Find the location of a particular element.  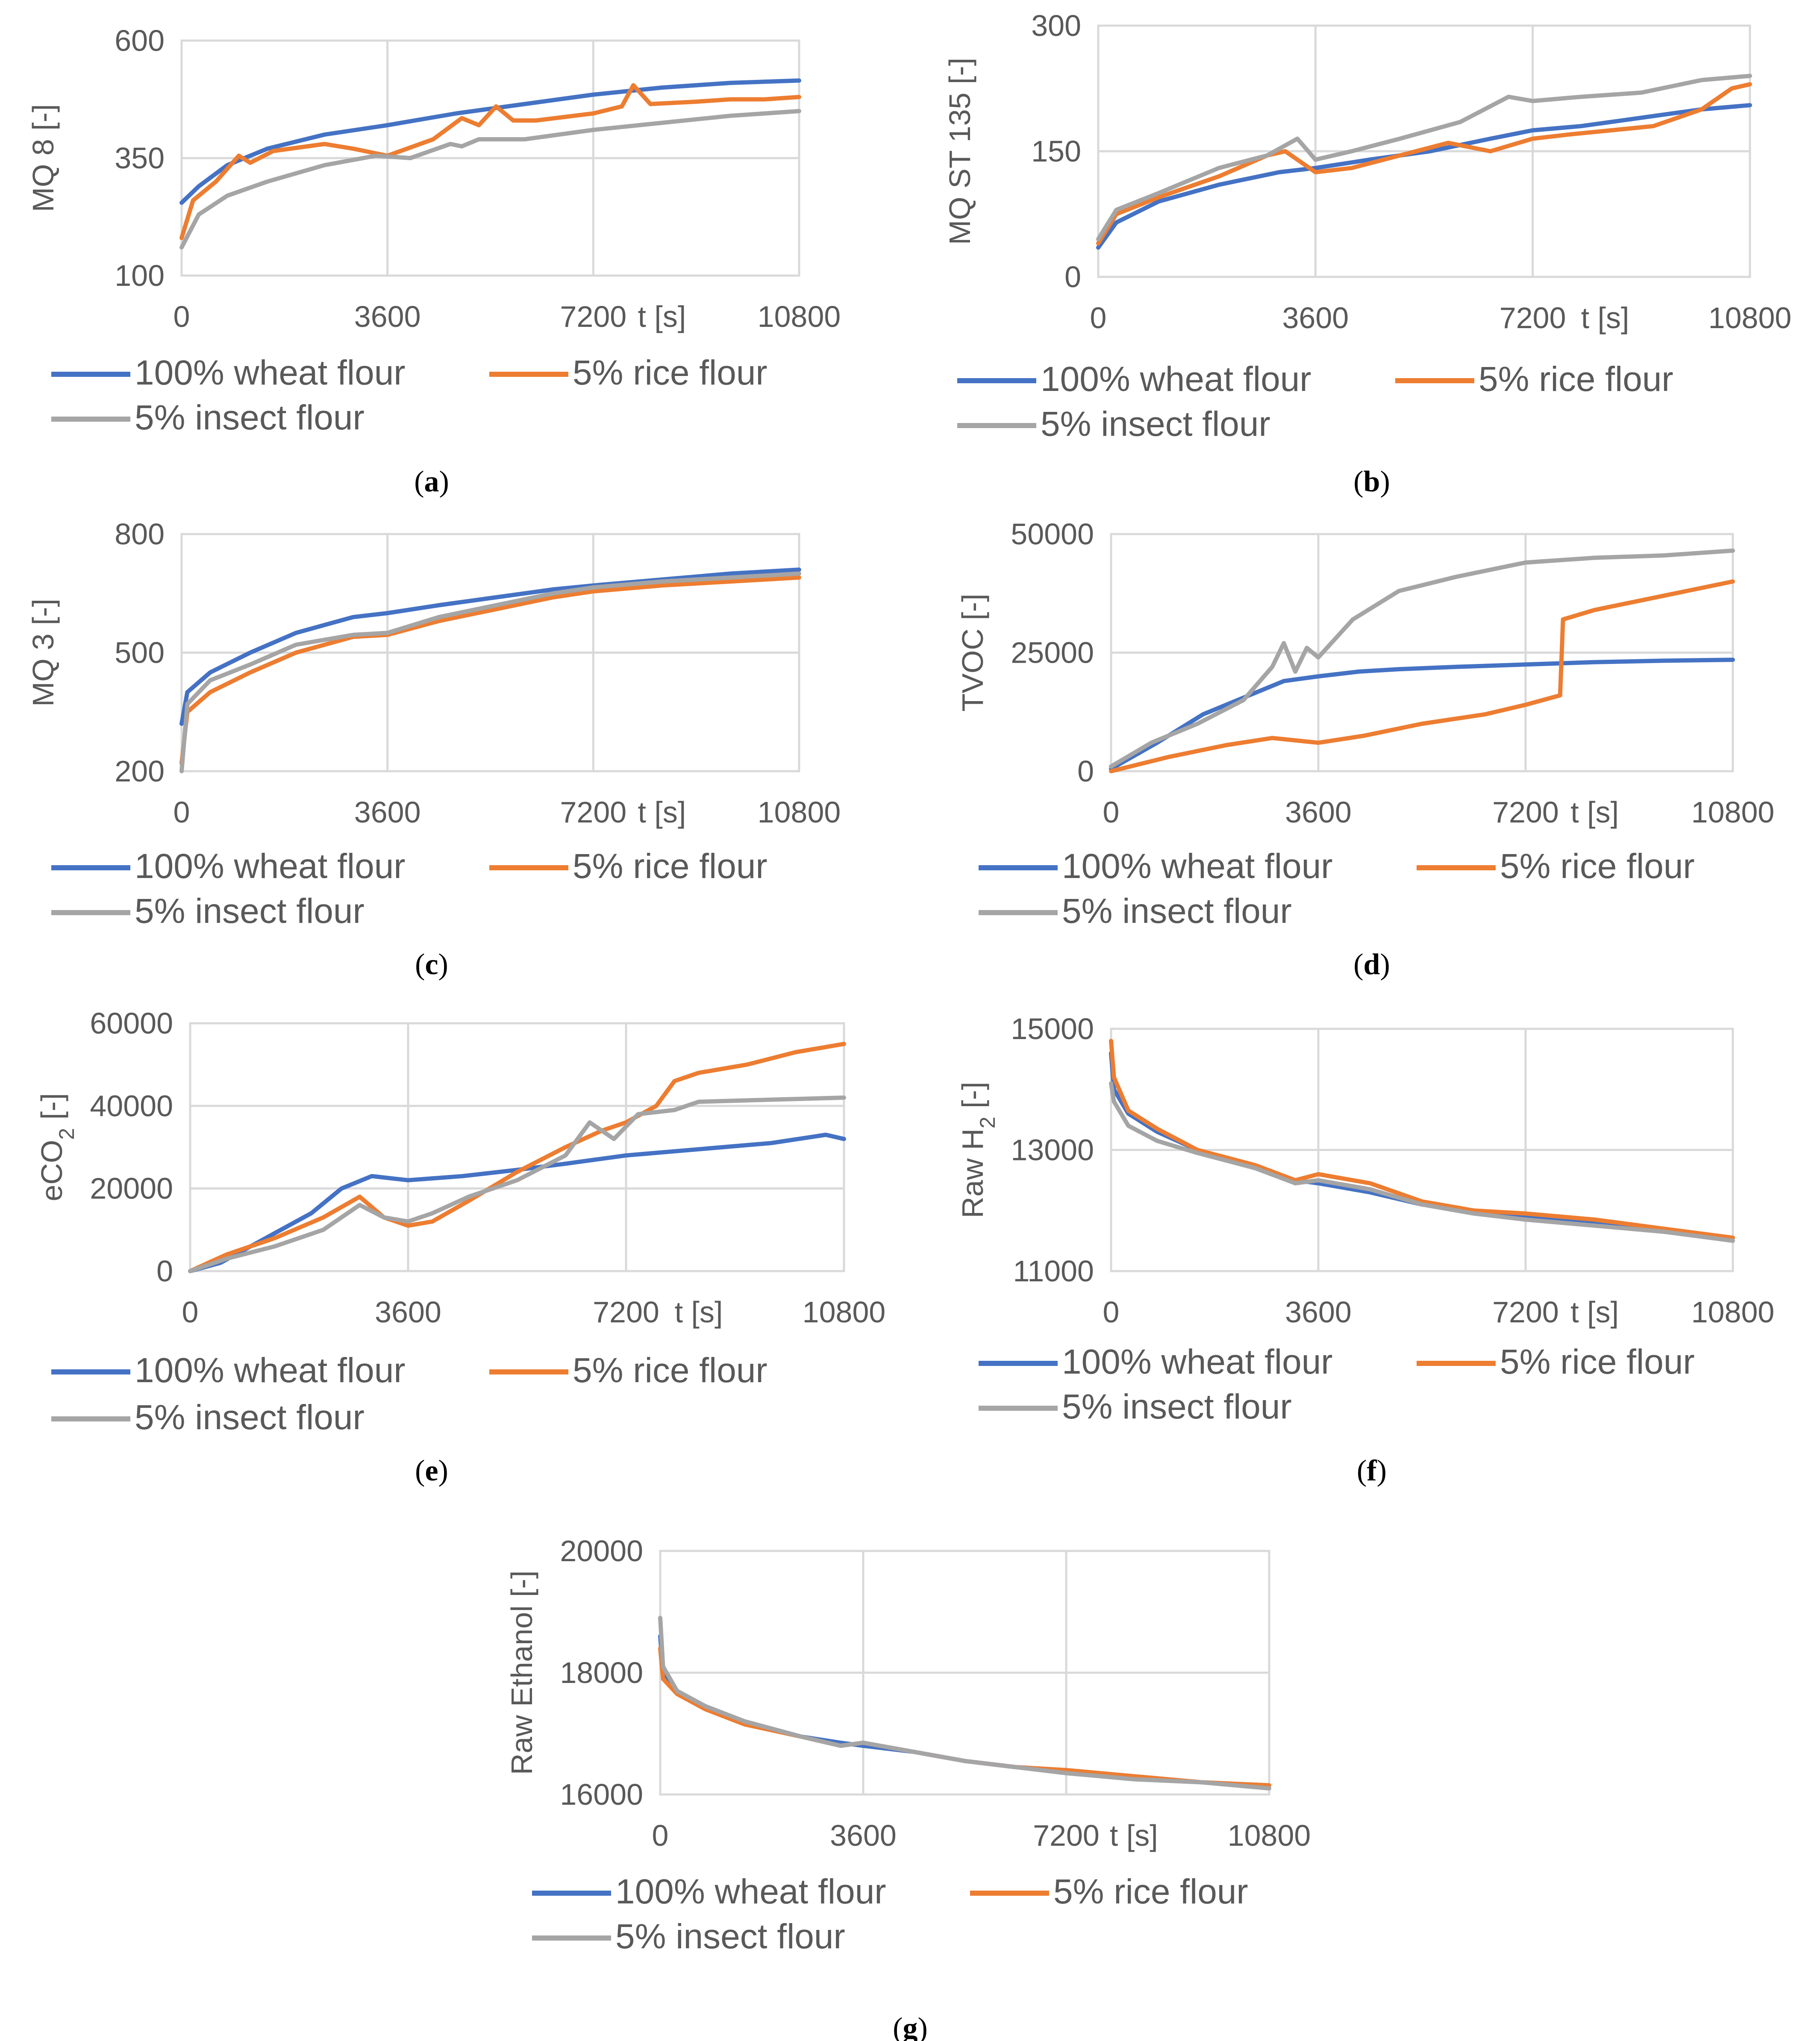

y-axis-label: MQ 3 [-] is located at coordinates (43, 653).